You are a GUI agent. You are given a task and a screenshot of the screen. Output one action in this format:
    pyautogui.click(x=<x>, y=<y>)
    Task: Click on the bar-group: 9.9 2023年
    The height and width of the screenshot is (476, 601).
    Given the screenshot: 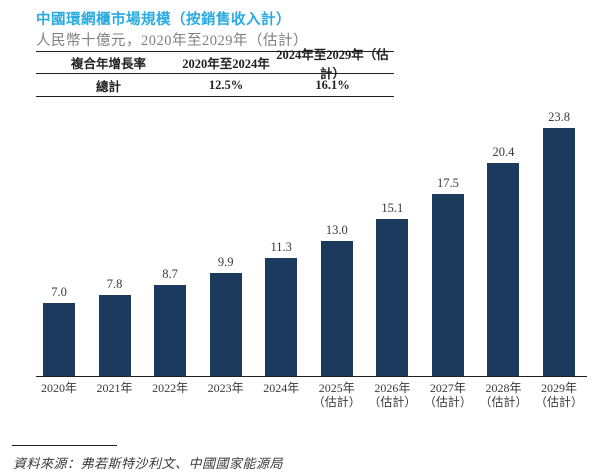 What is the action you would take?
    pyautogui.click(x=226, y=324)
    